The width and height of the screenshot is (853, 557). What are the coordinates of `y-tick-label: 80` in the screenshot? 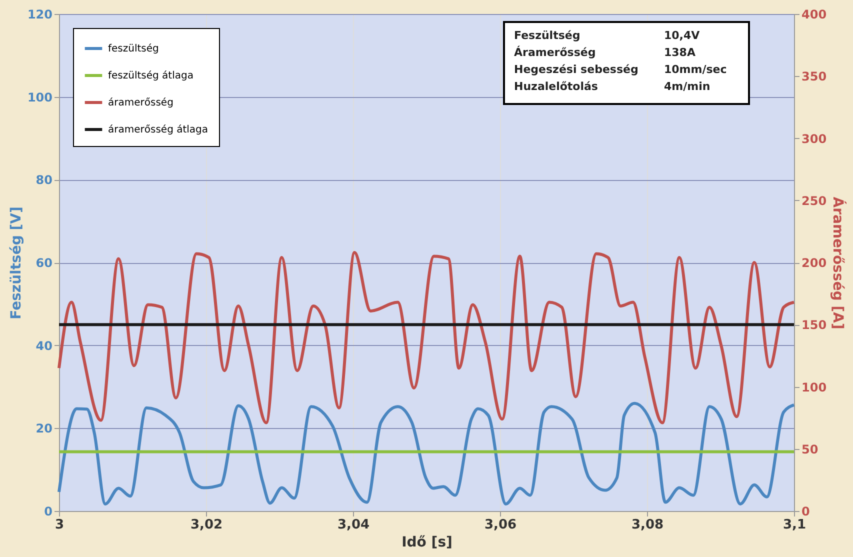 It's located at (44, 180).